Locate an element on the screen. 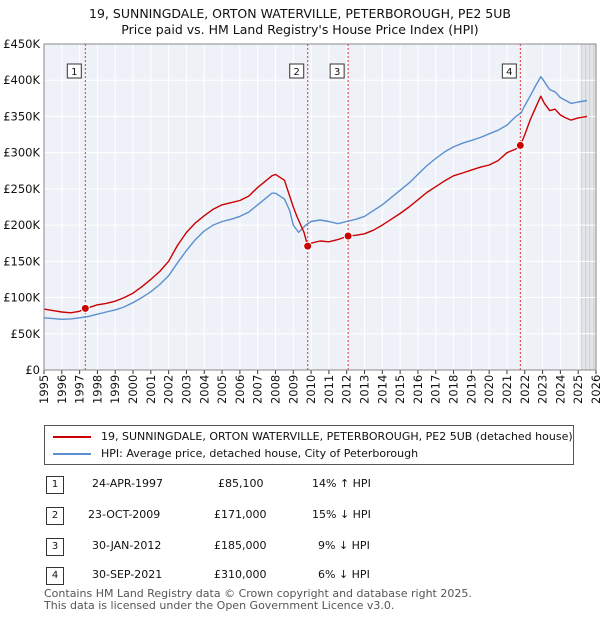 This screenshot has width=600, height=620. x-tick-label: 2001 is located at coordinates (151, 389).